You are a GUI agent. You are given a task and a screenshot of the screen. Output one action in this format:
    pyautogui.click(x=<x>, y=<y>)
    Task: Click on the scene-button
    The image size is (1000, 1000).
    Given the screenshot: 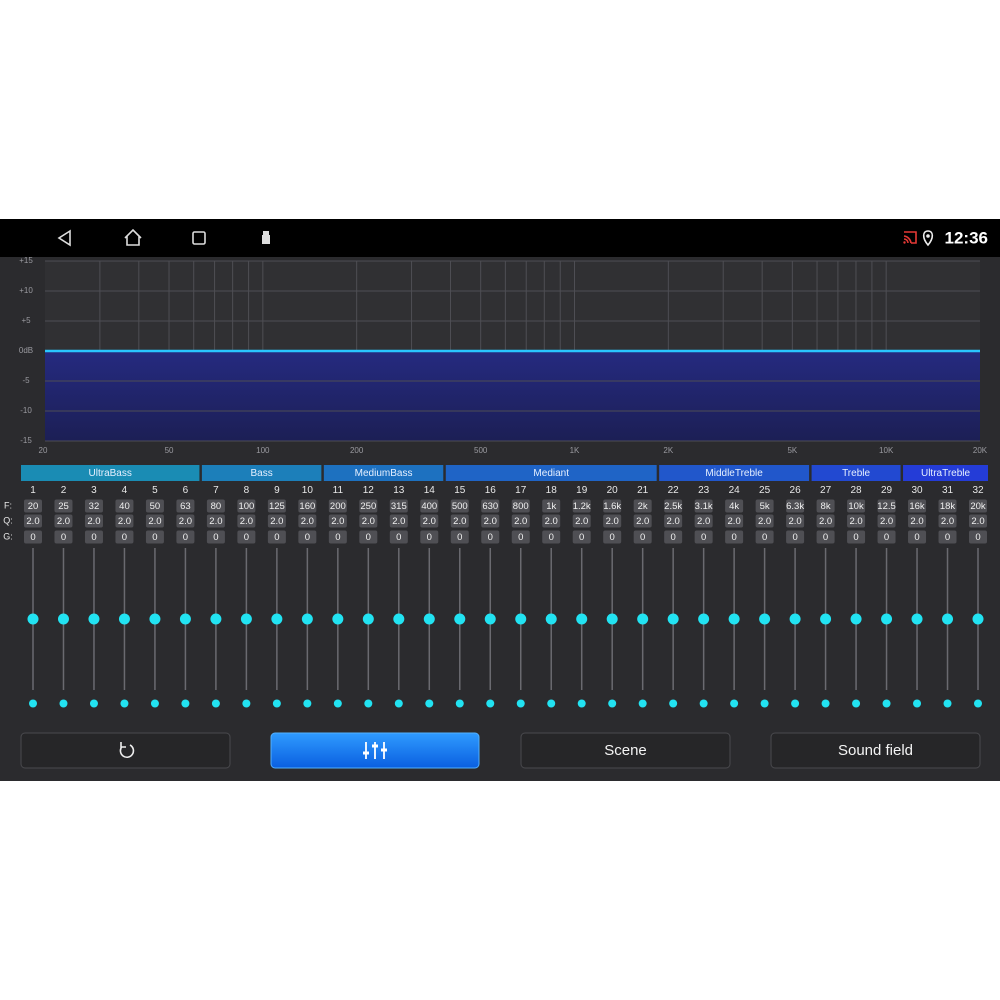 What is the action you would take?
    pyautogui.click(x=625, y=750)
    